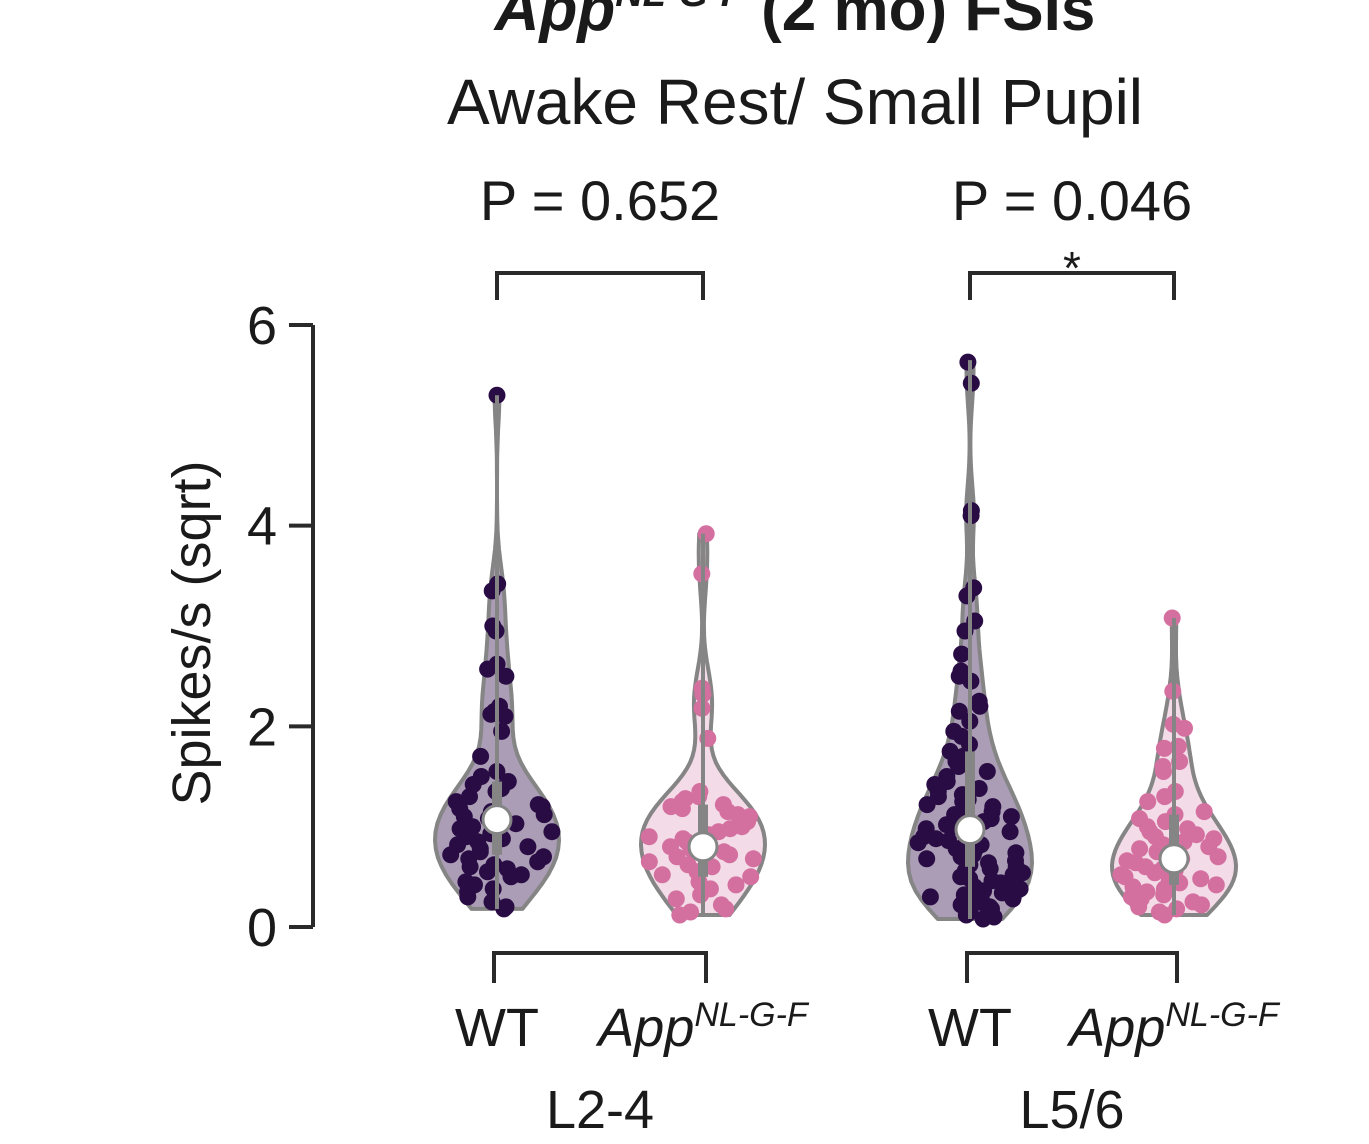  I want to click on iqr-box, so click(970, 809).